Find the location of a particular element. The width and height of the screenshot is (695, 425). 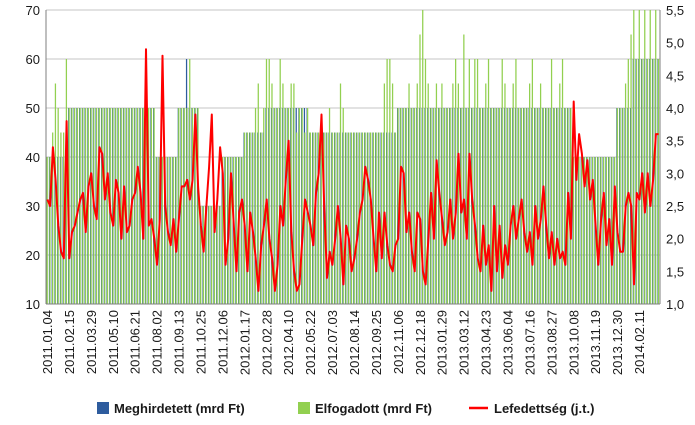

y2-tick-label: 2,0 is located at coordinates (675, 239).